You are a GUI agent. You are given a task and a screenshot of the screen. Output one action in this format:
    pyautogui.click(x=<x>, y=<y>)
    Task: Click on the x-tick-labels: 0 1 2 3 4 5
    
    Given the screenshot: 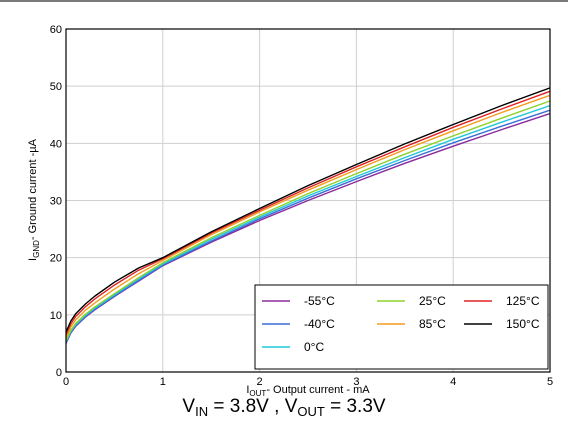 What is the action you would take?
    pyautogui.click(x=308, y=382)
    